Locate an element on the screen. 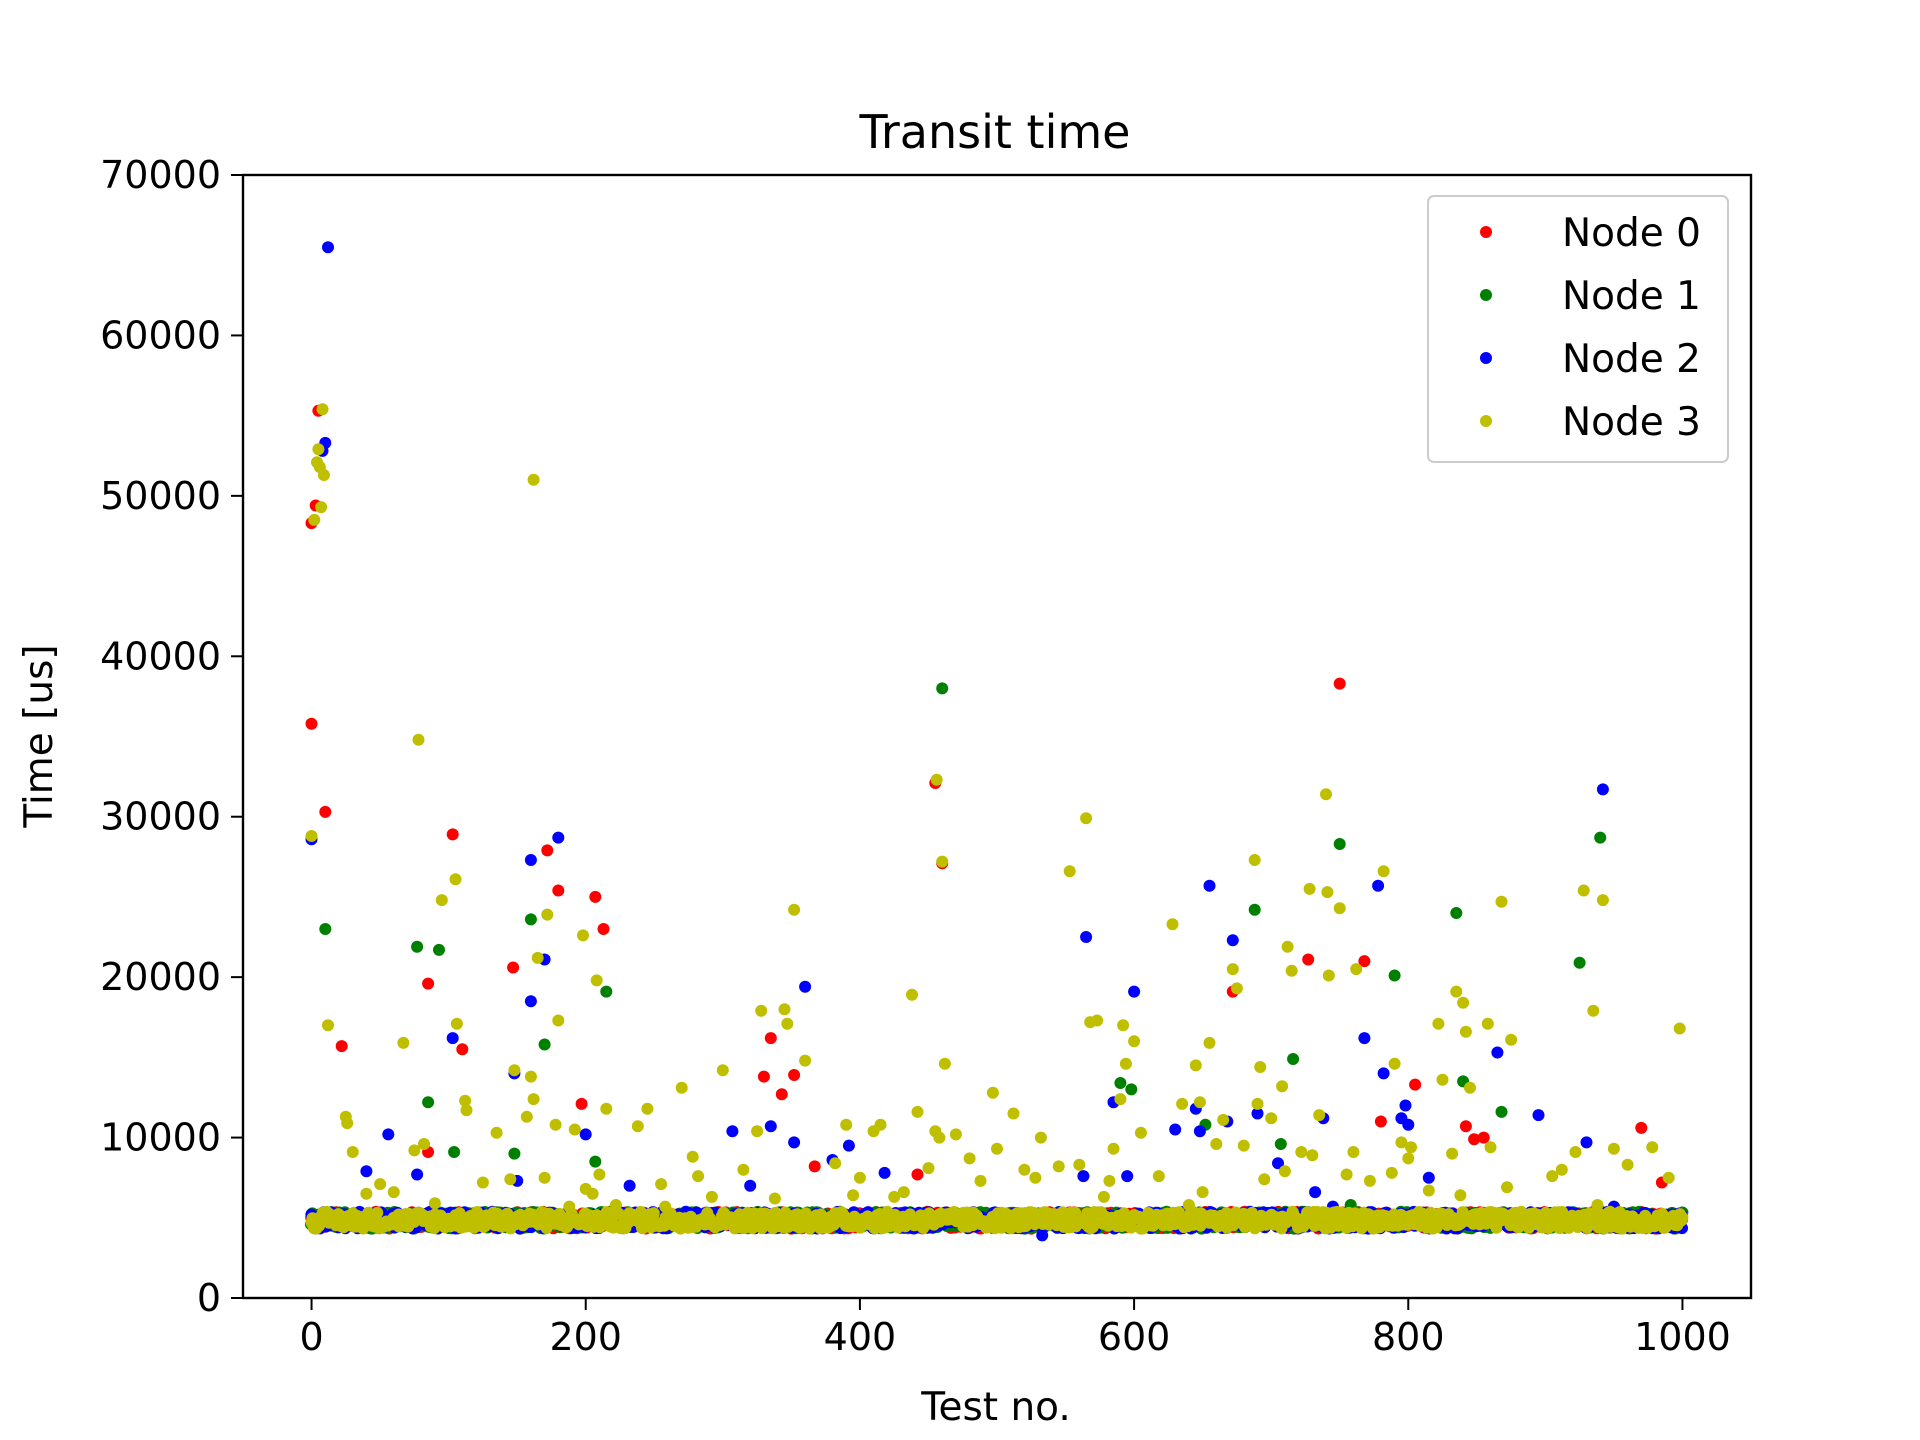  legend: Node 0 Node 1 Node 2 Node 3 is located at coordinates (1578, 329).